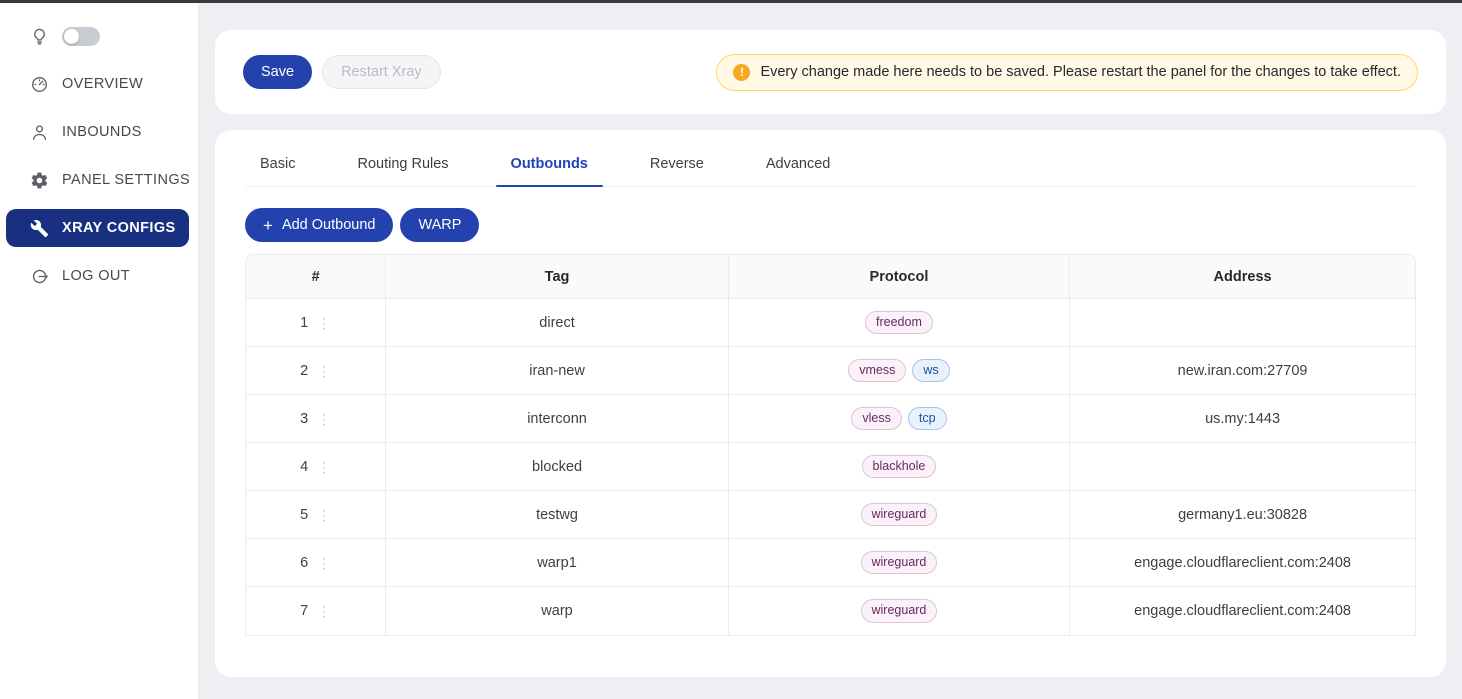 The width and height of the screenshot is (1462, 699). I want to click on protocol-cell: vless tcp, so click(899, 419).